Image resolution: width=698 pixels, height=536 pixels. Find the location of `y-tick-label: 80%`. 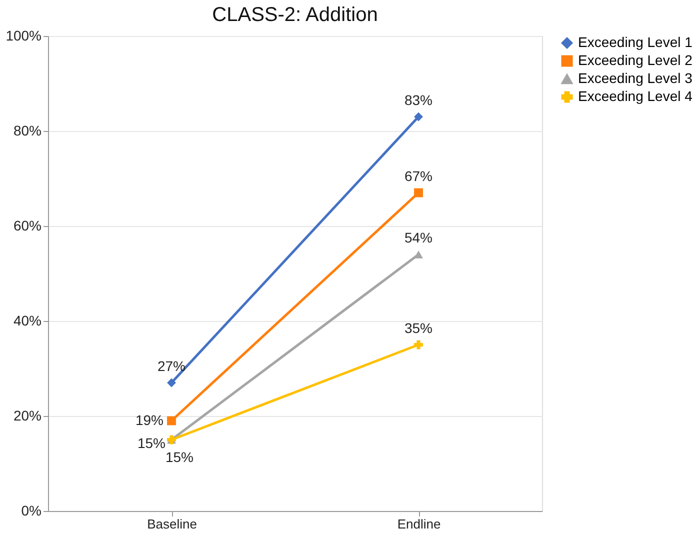

y-tick-label: 80% is located at coordinates (27, 130).